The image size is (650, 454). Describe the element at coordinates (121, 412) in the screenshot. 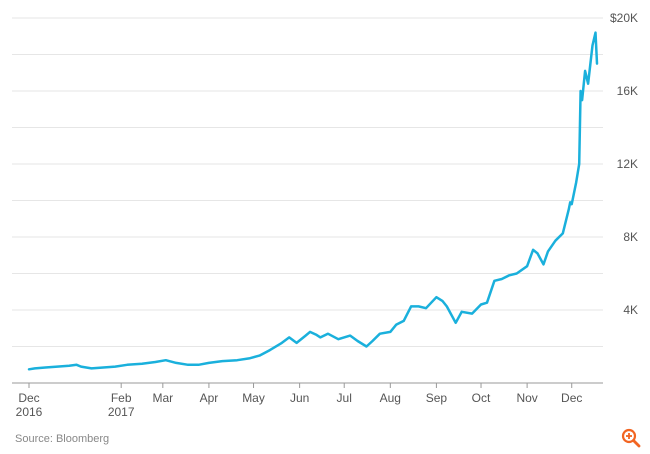

I see `x-tick-label: 2017` at that location.